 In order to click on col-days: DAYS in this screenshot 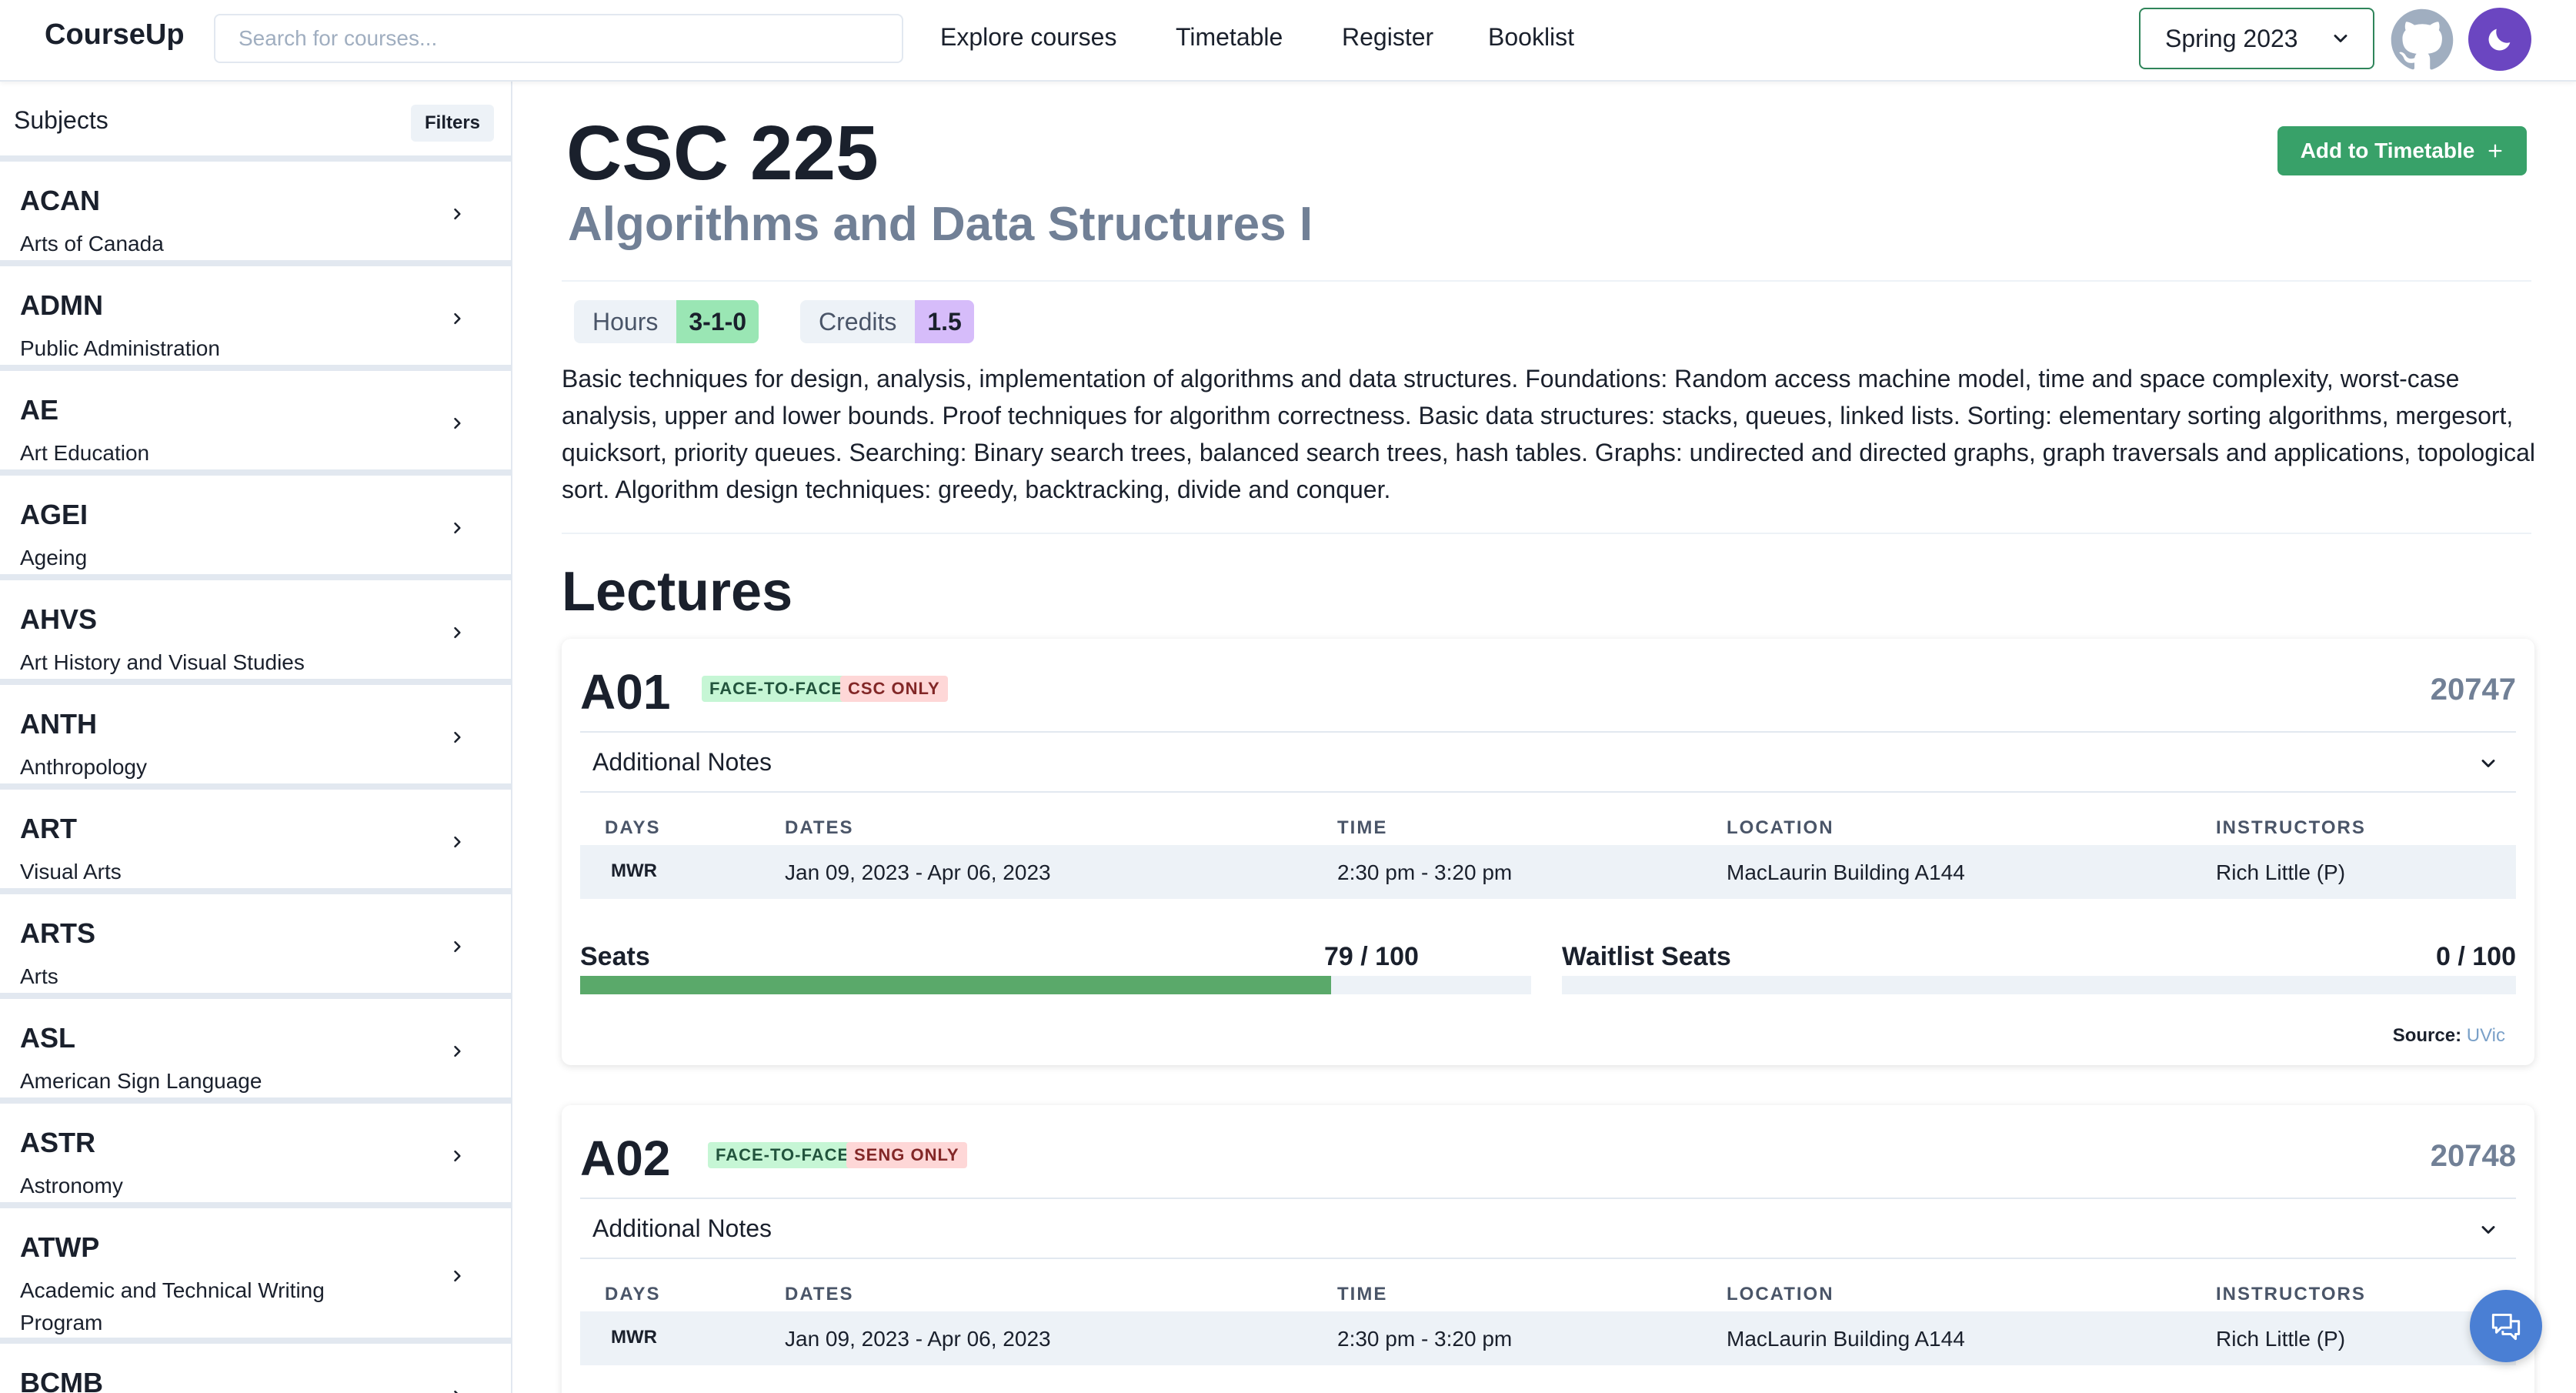, I will do `click(633, 1294)`.